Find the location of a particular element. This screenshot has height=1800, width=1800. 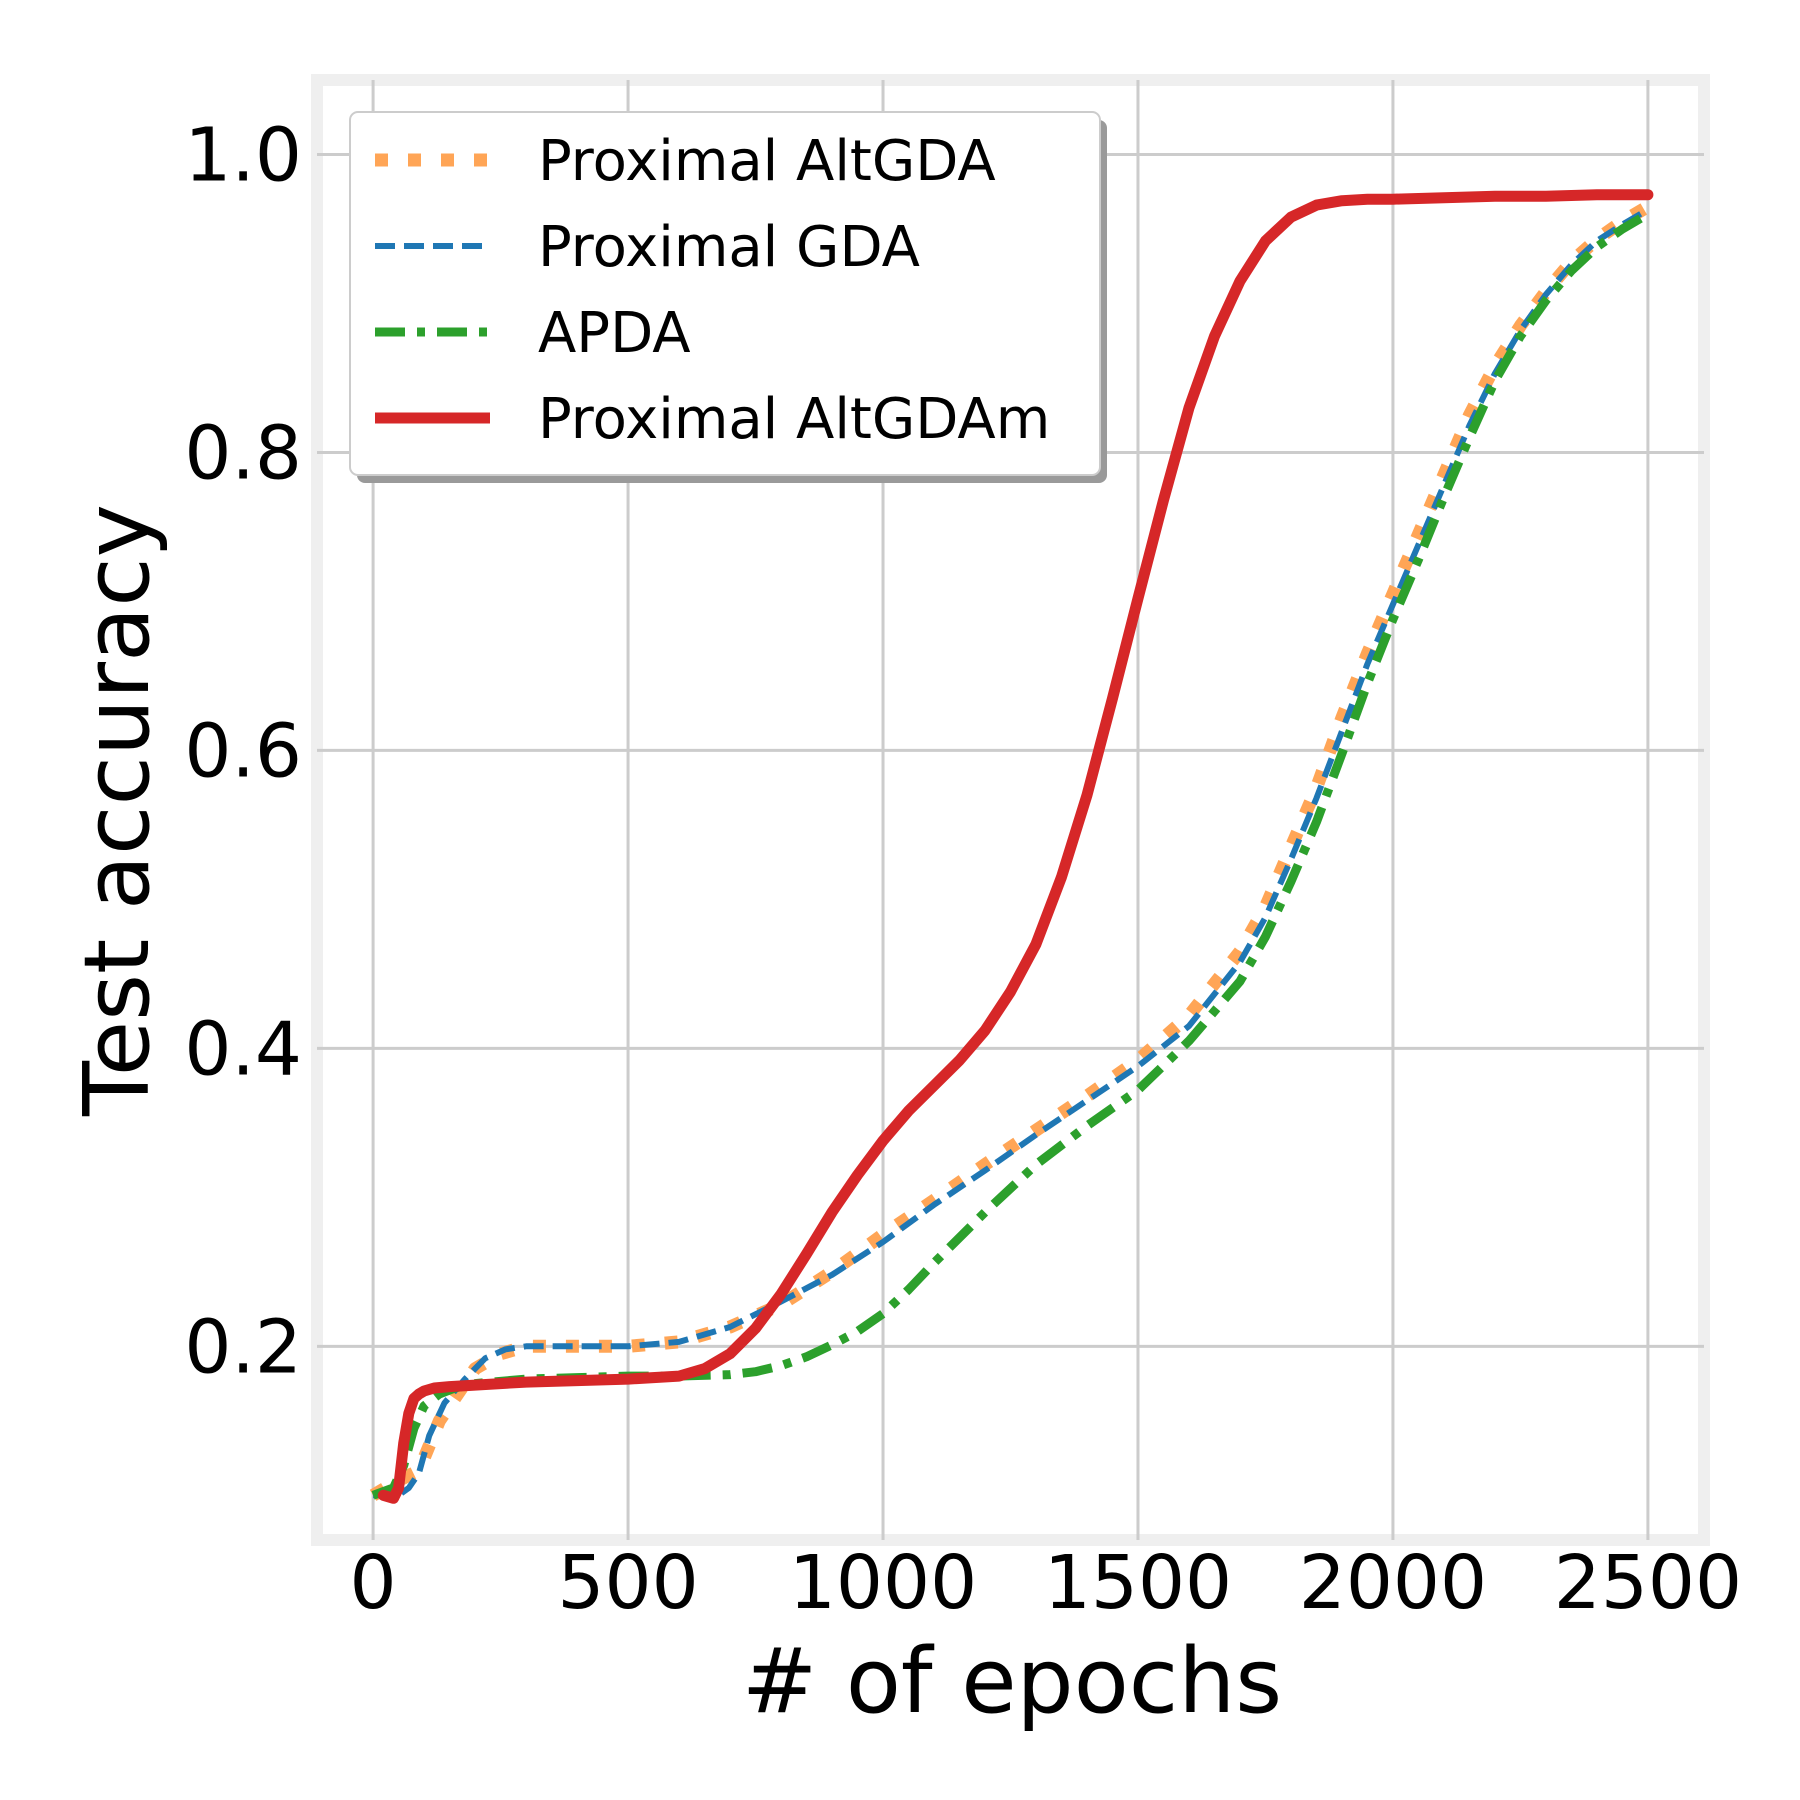

x-tick-label: 2000 is located at coordinates (1393, 1583).